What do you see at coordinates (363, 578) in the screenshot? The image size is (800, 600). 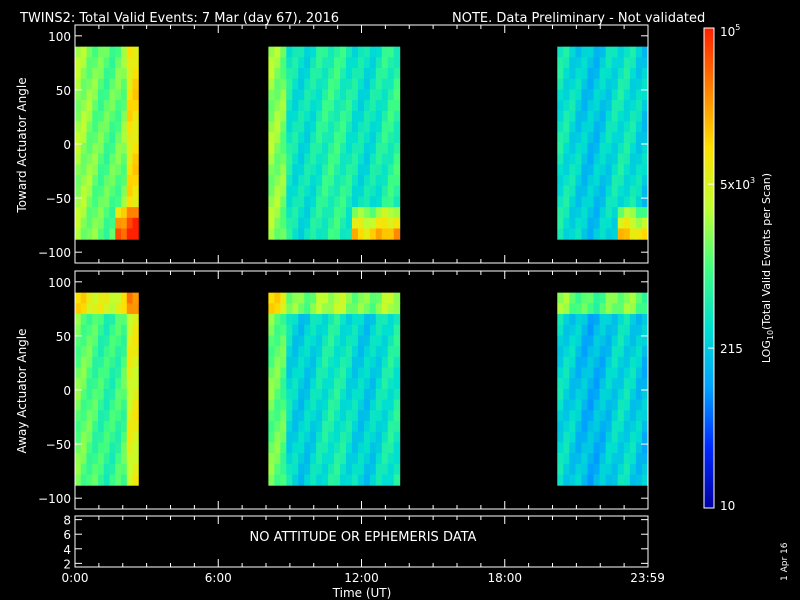 I see `time-axis: 0:00 6:00 12:00 18:00 23:59` at bounding box center [363, 578].